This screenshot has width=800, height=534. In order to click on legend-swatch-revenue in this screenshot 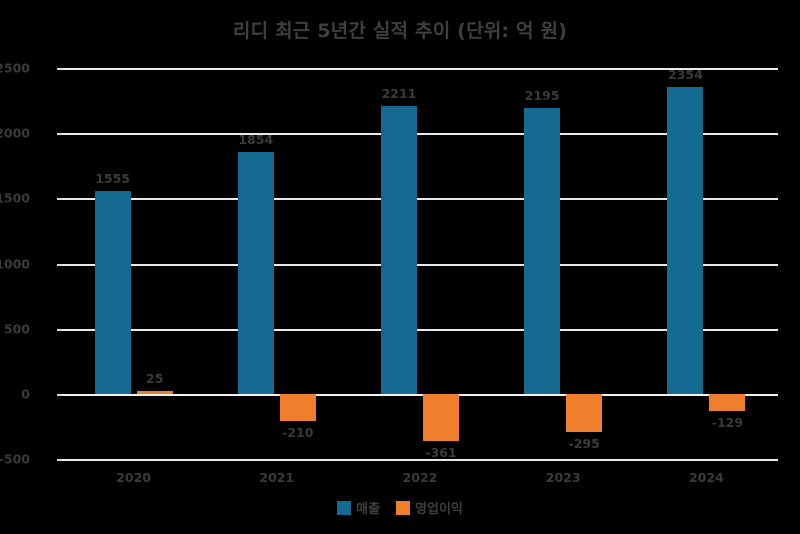, I will do `click(344, 507)`.